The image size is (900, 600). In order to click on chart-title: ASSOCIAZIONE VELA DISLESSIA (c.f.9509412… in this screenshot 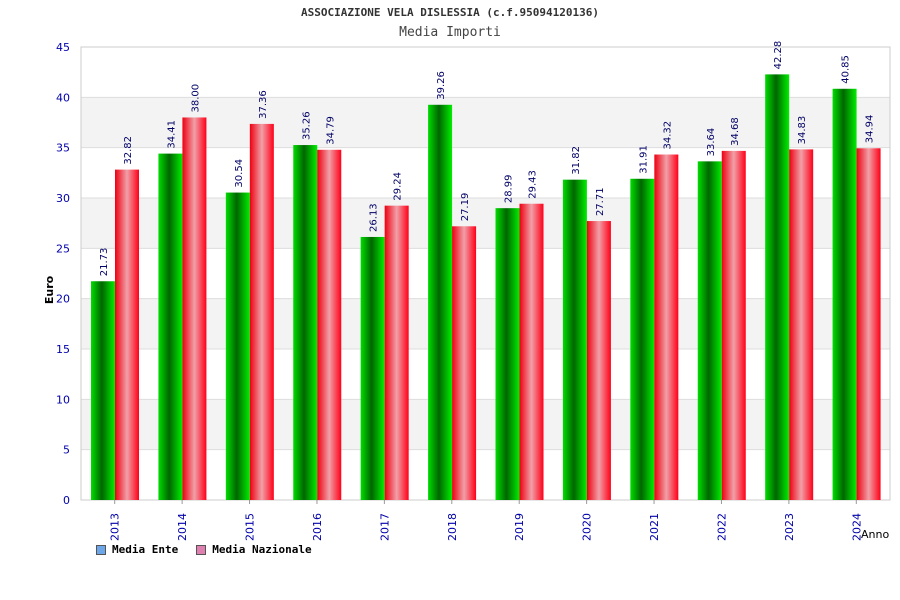, I will do `click(449, 12)`.